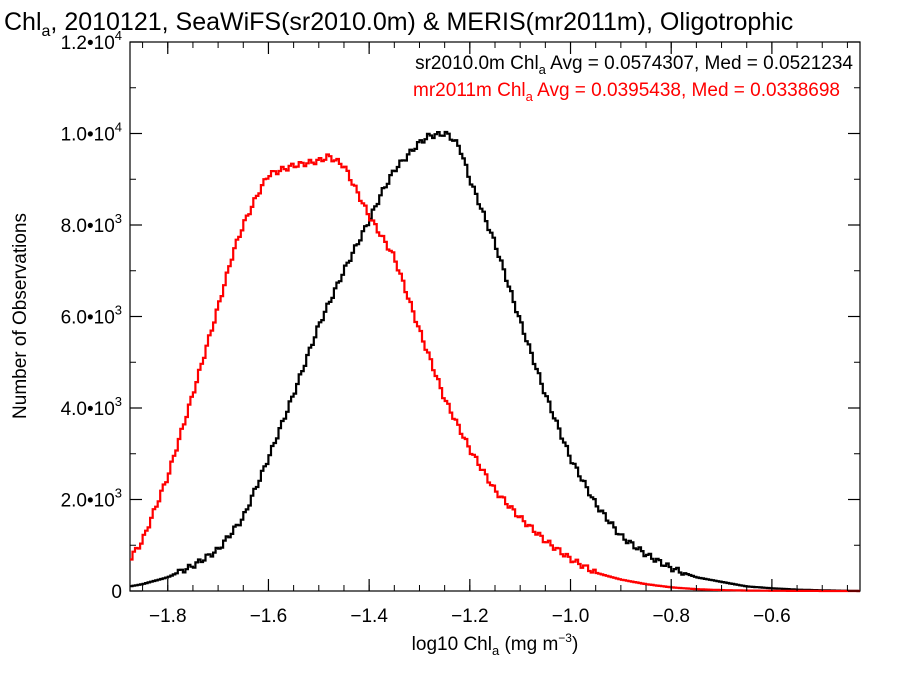 The width and height of the screenshot is (900, 675). Describe the element at coordinates (686, 90) in the screenshot. I see `stats-mr2011-post: Avg = 0.0395438, Med = 0.0338698` at that location.